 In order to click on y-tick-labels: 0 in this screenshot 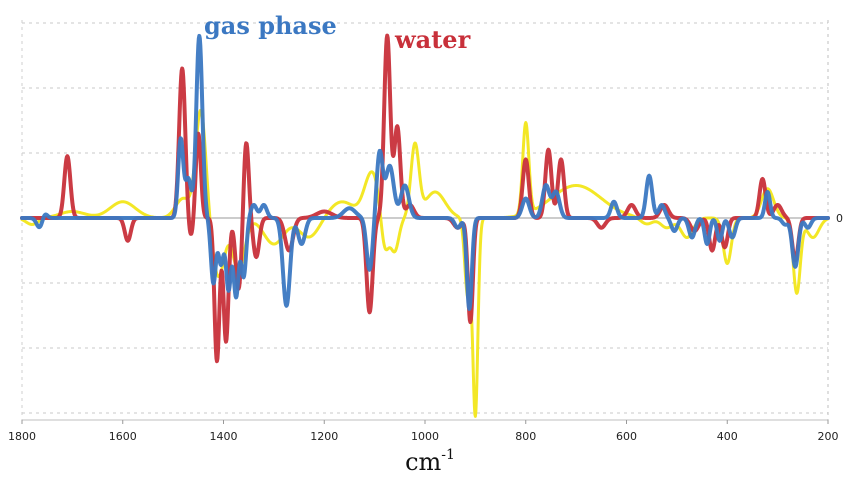, I will do `click(839, 218)`.